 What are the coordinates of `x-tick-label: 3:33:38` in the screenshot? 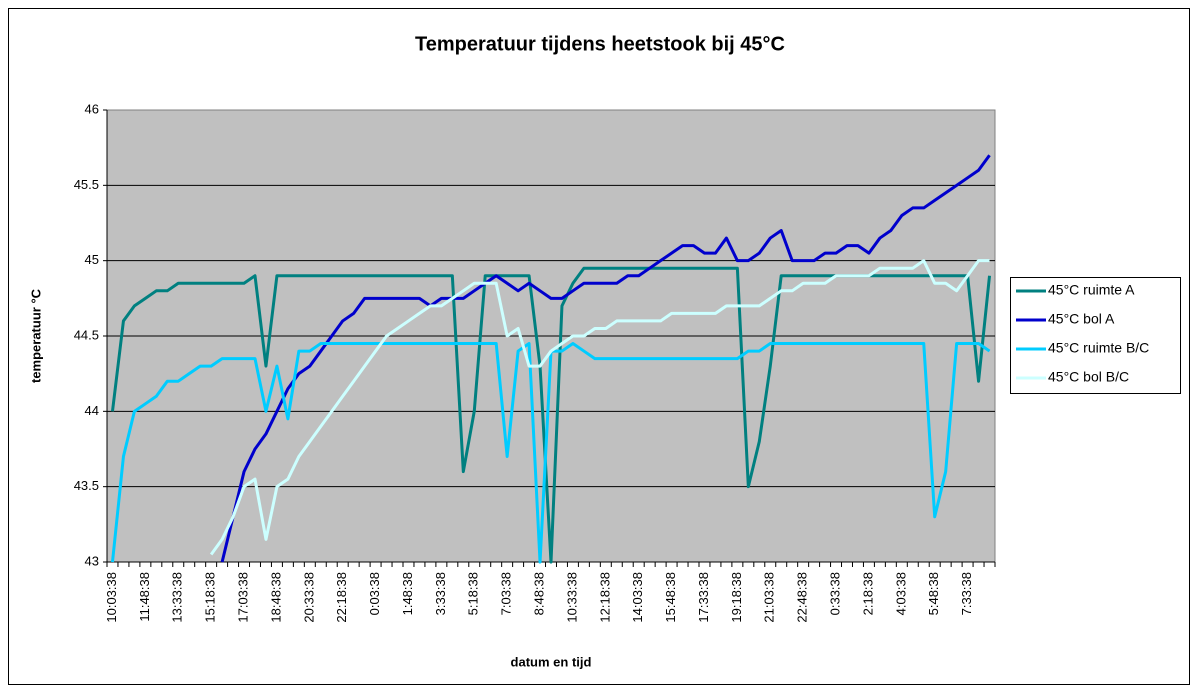 It's located at (440, 593).